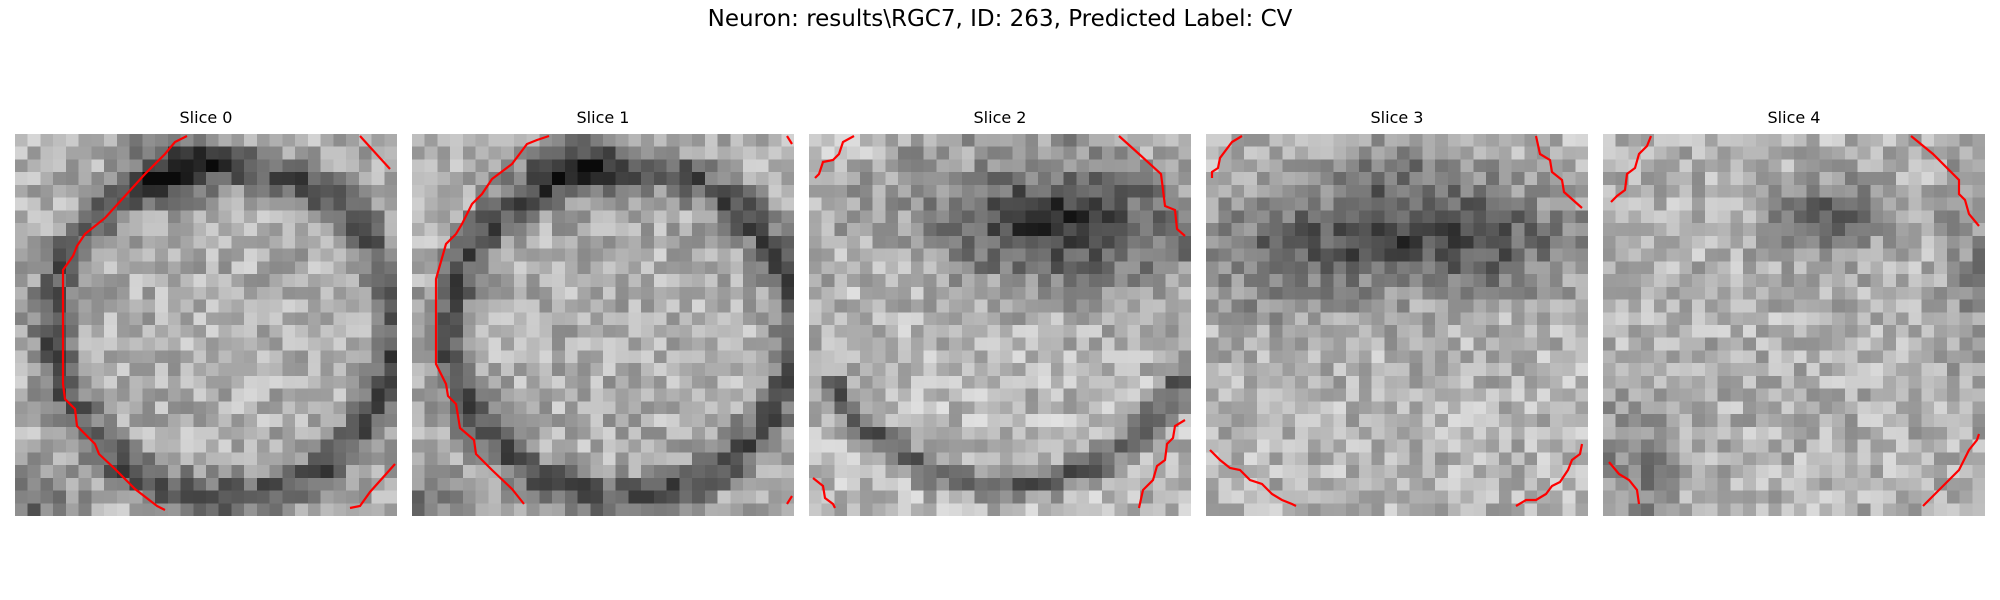 The image size is (2000, 600). I want to click on slice-title-1: Slice 1, so click(603, 117).